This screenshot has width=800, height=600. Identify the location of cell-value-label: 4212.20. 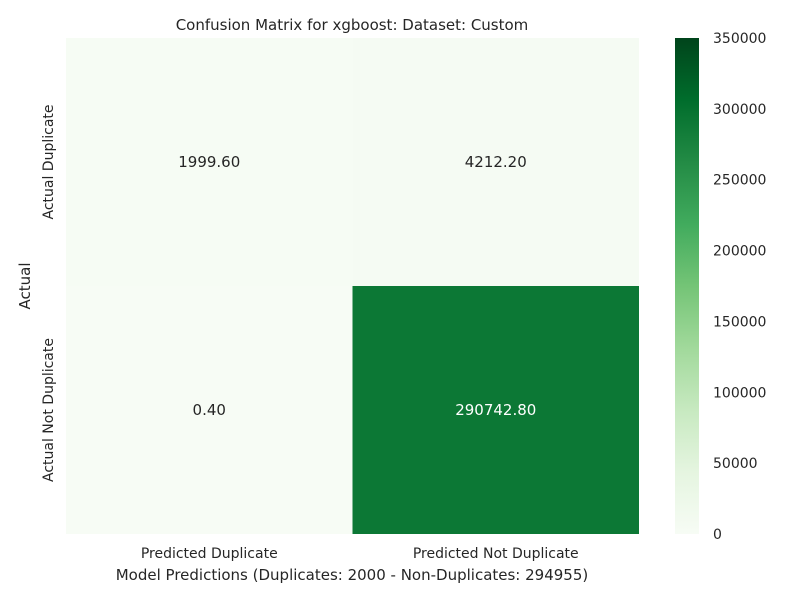
(496, 162).